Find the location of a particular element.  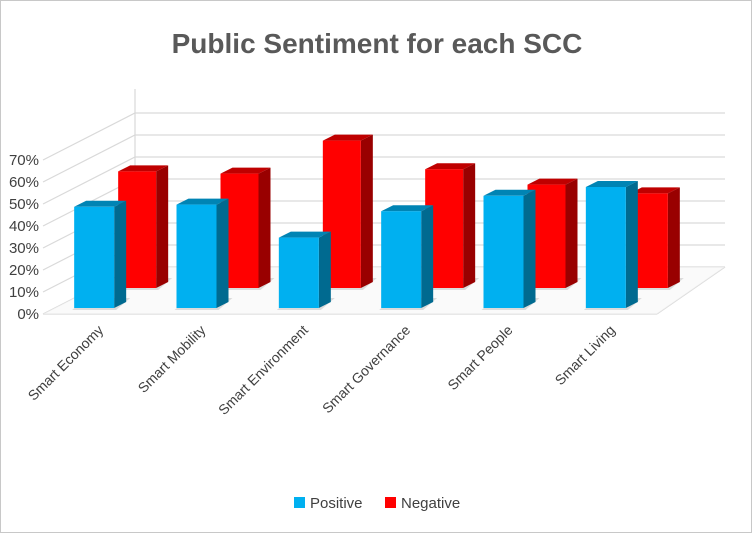

legend-label: Positive is located at coordinates (336, 503).